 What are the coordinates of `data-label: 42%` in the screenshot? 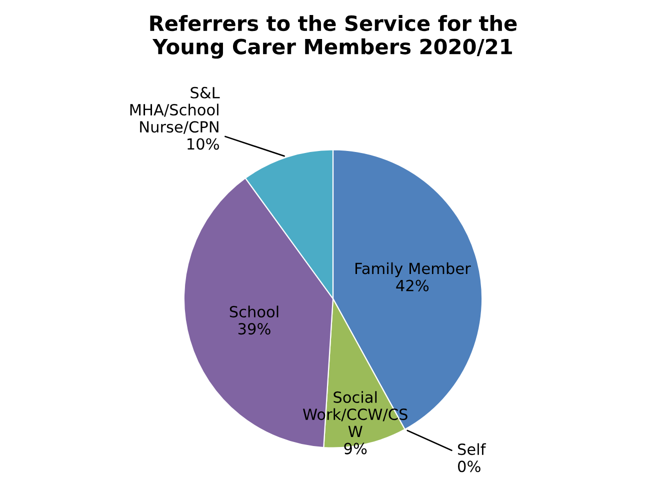 It's located at (412, 286).